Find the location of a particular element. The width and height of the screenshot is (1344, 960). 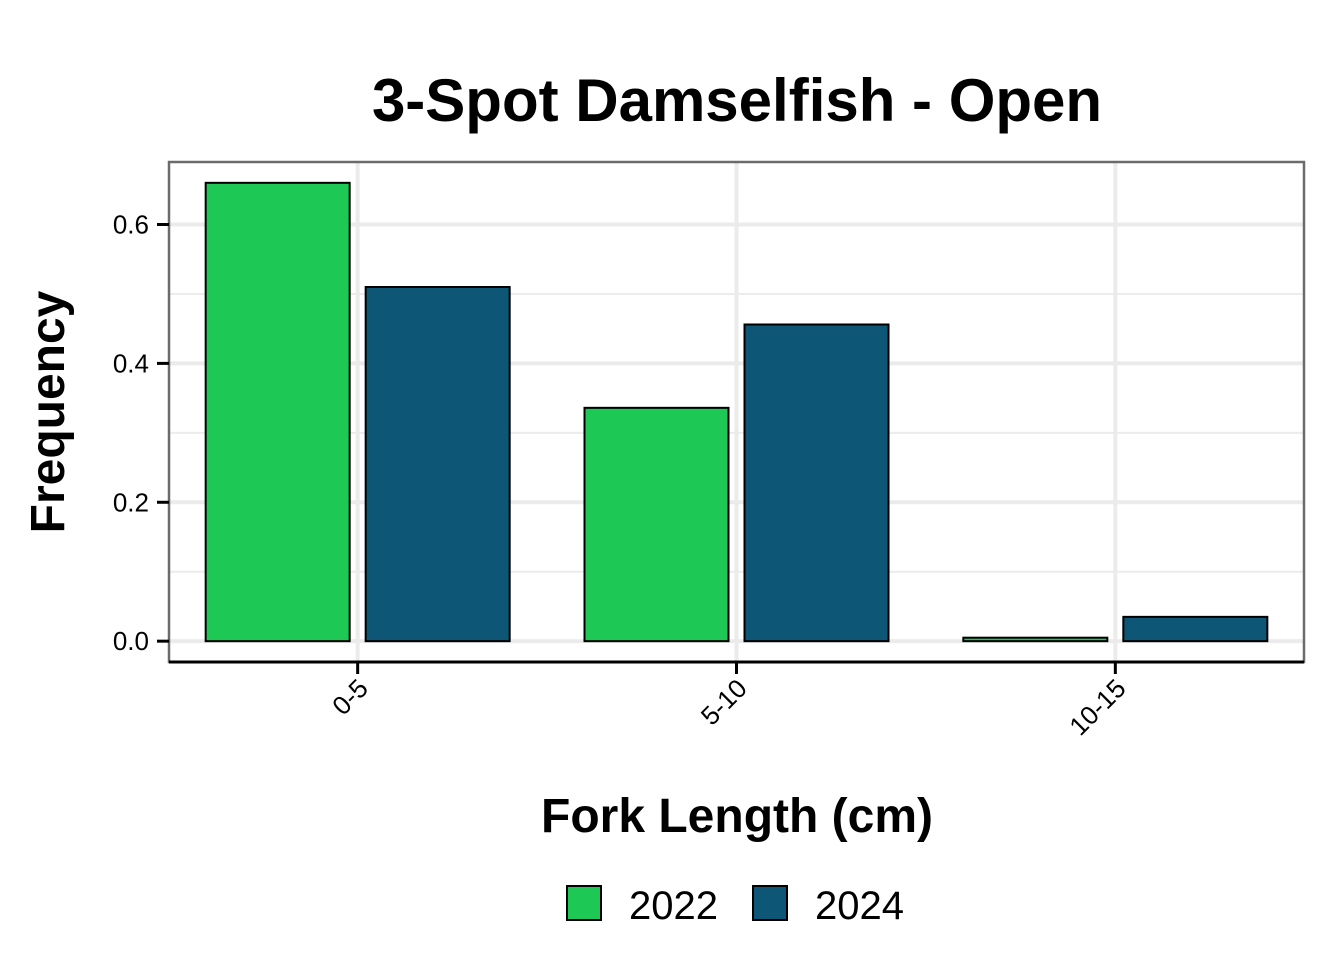

legend-label-2024: 2024 is located at coordinates (859, 906).